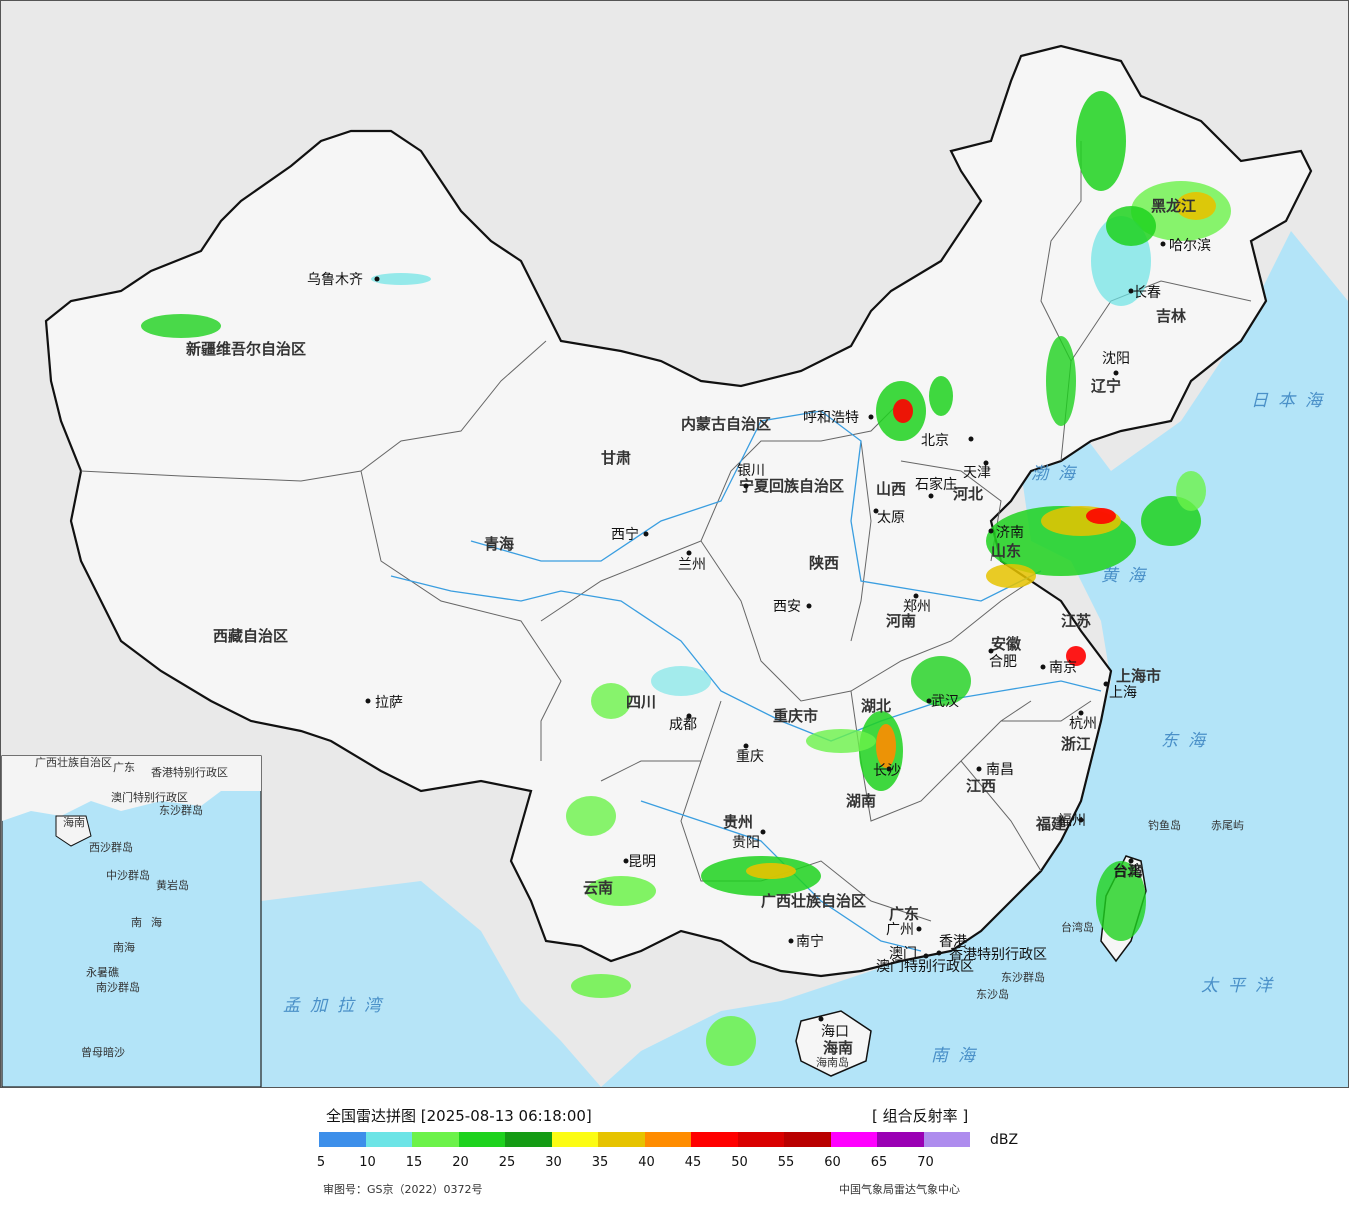  I want to click on special-region-label: 澳门特别行政区, so click(925, 967).